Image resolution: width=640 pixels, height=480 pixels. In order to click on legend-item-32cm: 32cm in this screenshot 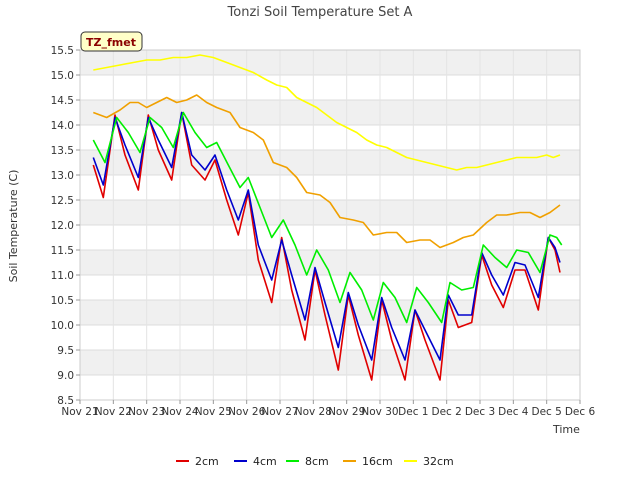, I will do `click(429, 461)`.